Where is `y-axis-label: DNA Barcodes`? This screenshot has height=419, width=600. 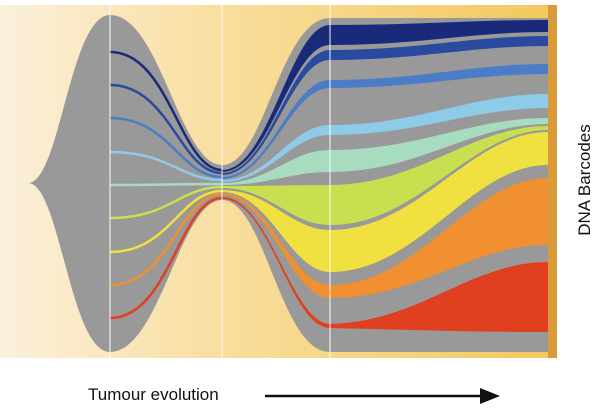 y-axis-label: DNA Barcodes is located at coordinates (584, 180).